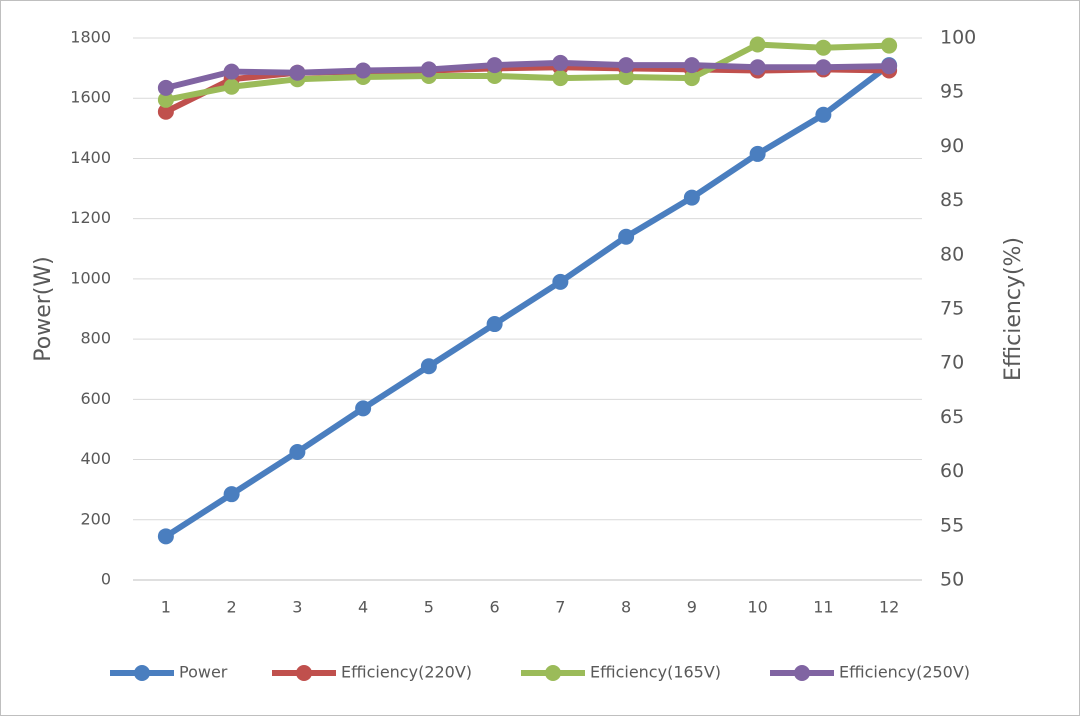 The height and width of the screenshot is (716, 1080). What do you see at coordinates (889, 607) in the screenshot?
I see `x-tick-label: 12` at bounding box center [889, 607].